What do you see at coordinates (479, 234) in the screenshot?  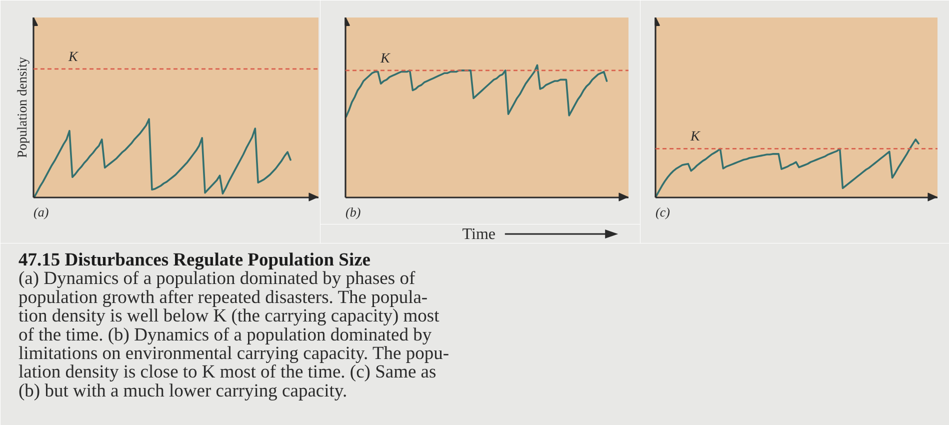 I see `x-axis-title: Time` at bounding box center [479, 234].